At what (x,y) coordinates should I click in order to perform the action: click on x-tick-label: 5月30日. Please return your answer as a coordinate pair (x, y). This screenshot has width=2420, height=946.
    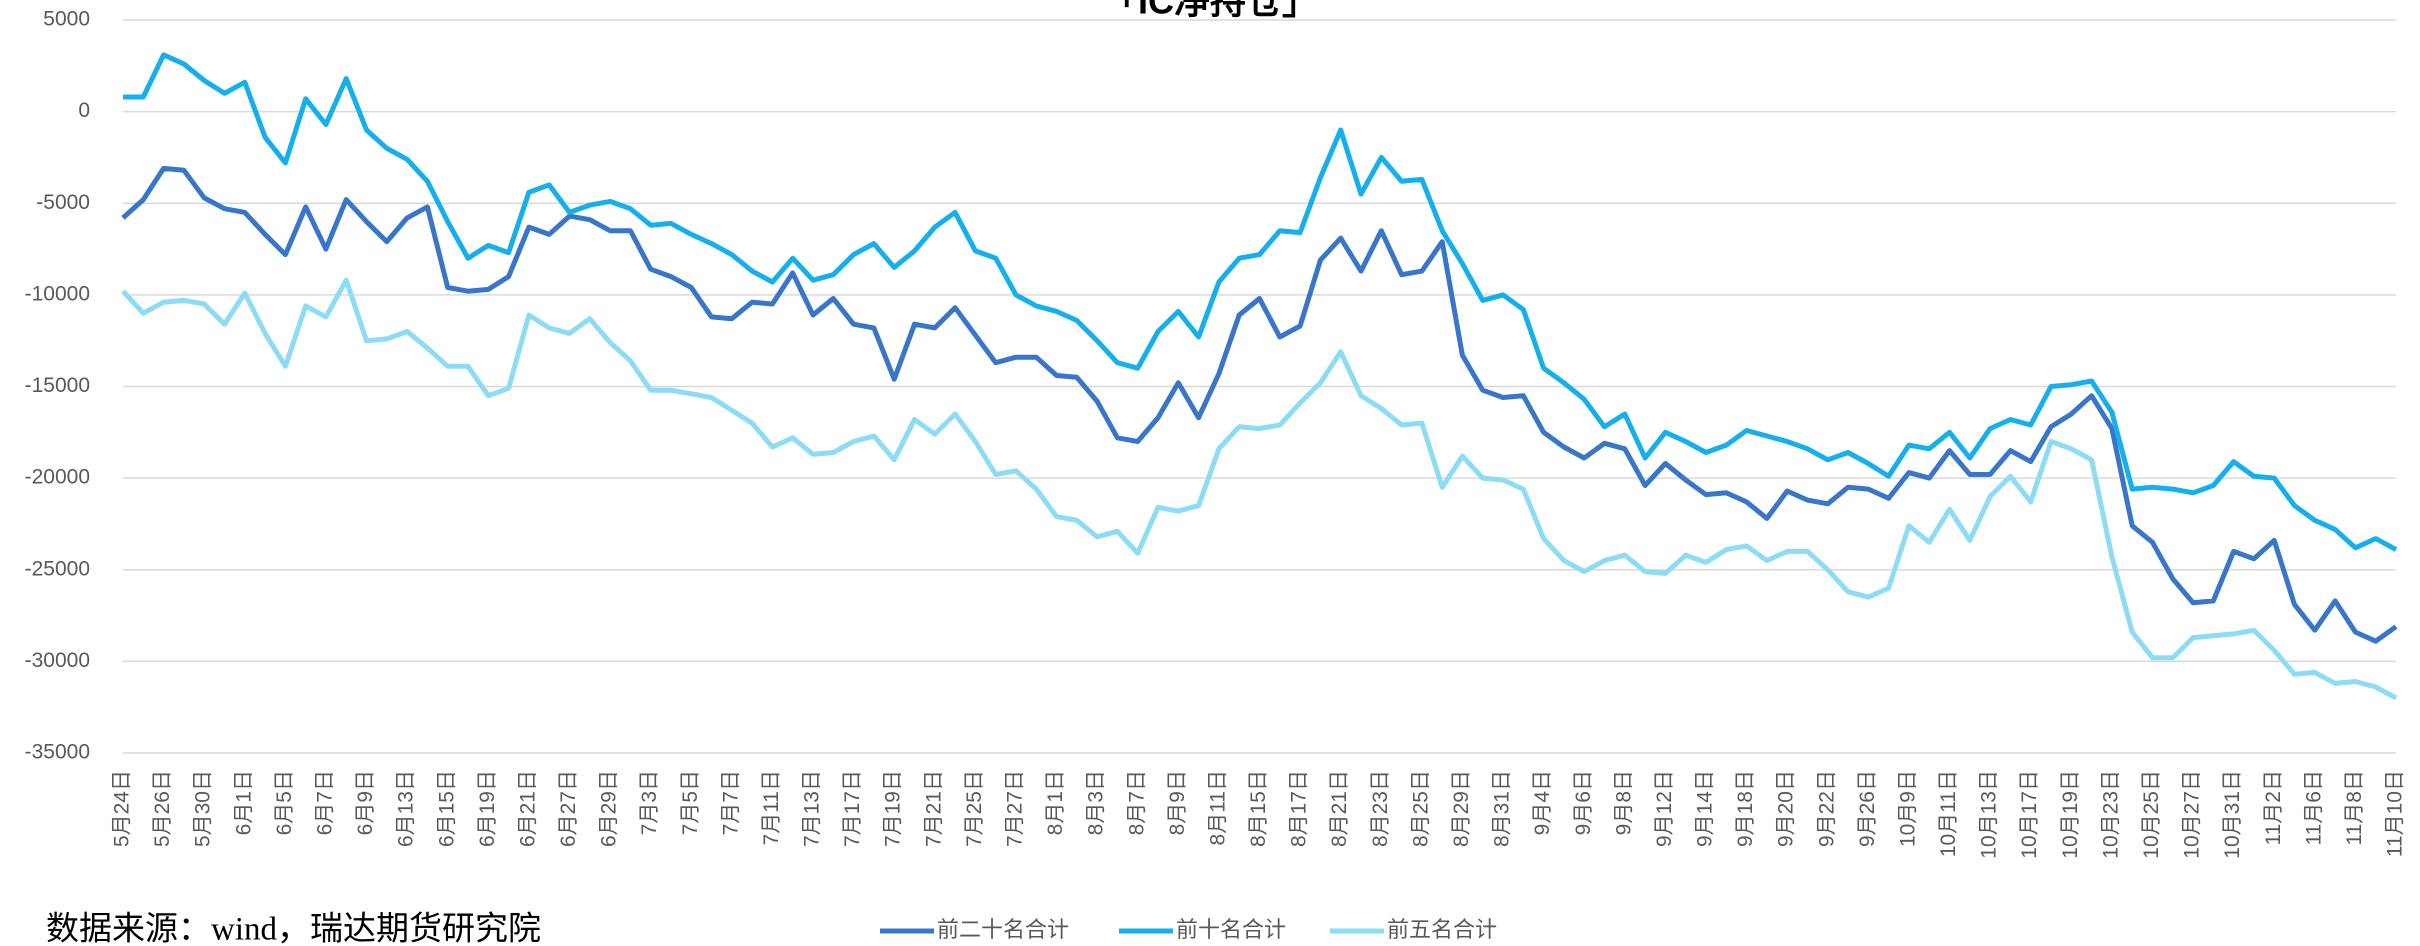
    Looking at the image, I should click on (203, 808).